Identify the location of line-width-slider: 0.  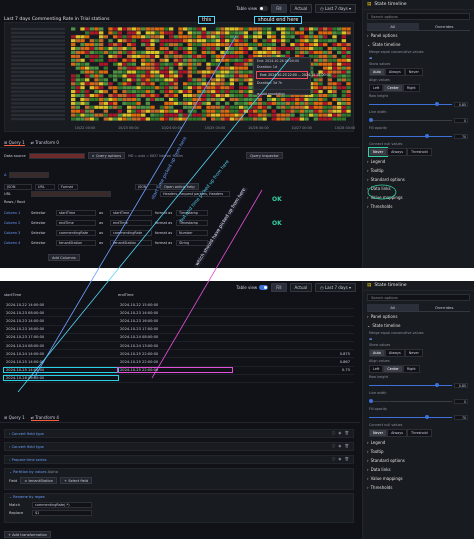
(418, 120).